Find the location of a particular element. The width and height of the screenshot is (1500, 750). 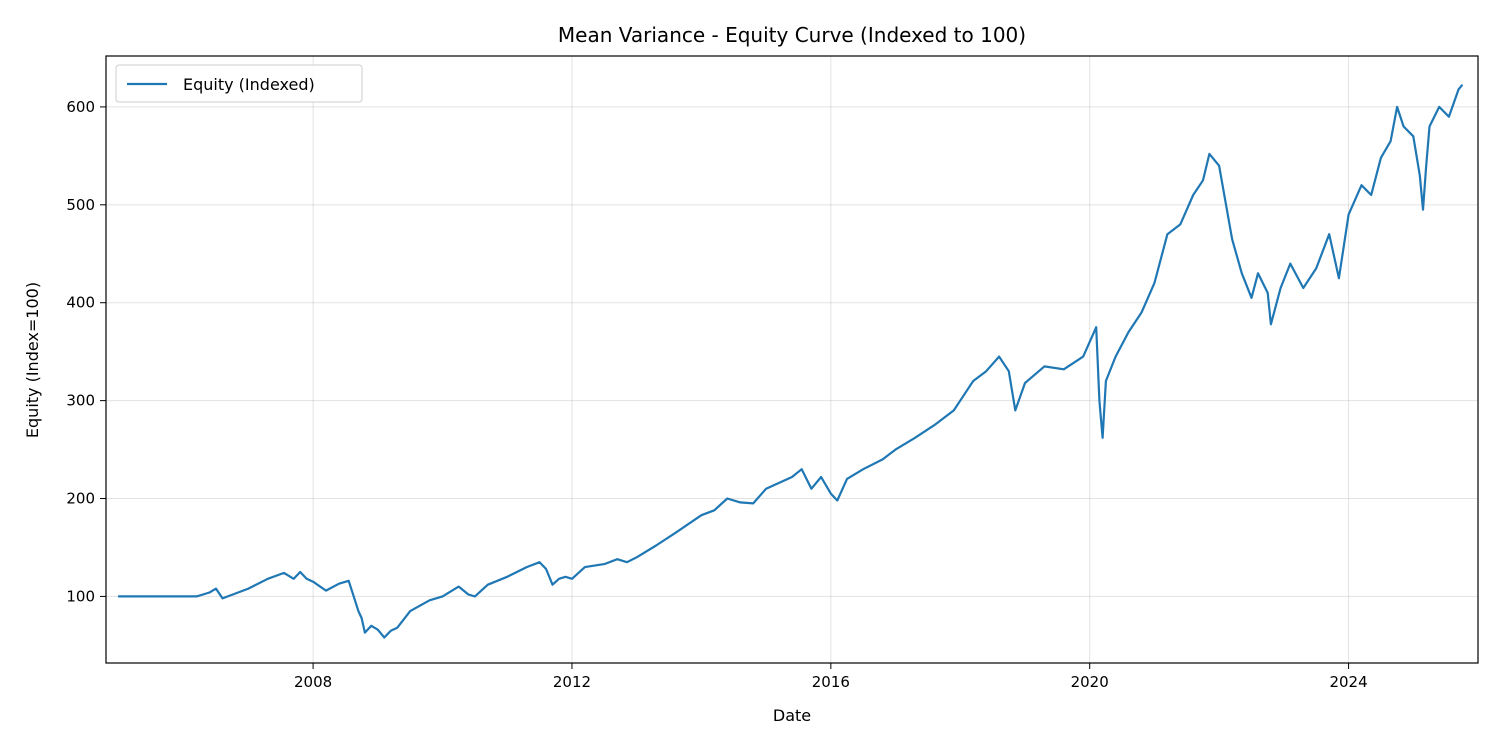

x-tick-label: 2008 is located at coordinates (313, 682).